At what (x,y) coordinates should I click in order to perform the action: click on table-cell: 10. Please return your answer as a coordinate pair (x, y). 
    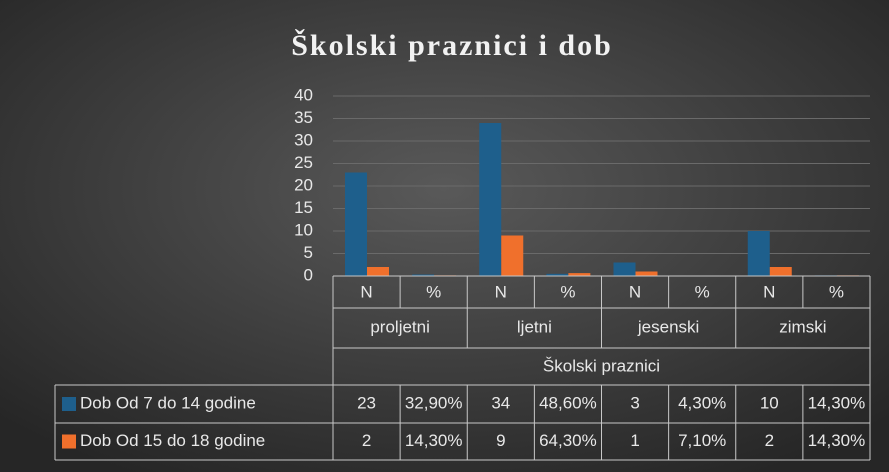
    Looking at the image, I should click on (769, 402).